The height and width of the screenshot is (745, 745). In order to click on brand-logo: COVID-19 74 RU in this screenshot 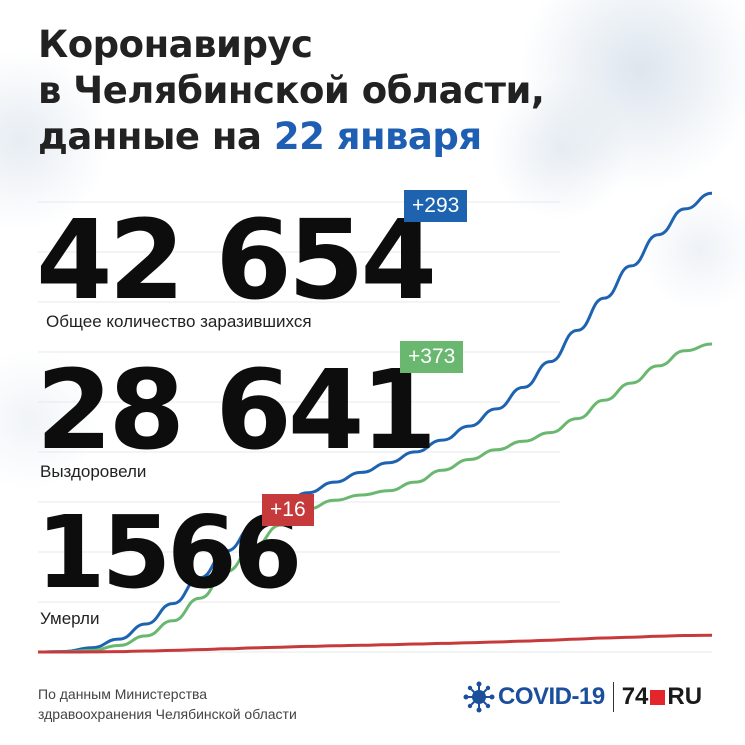, I will do `click(582, 697)`.